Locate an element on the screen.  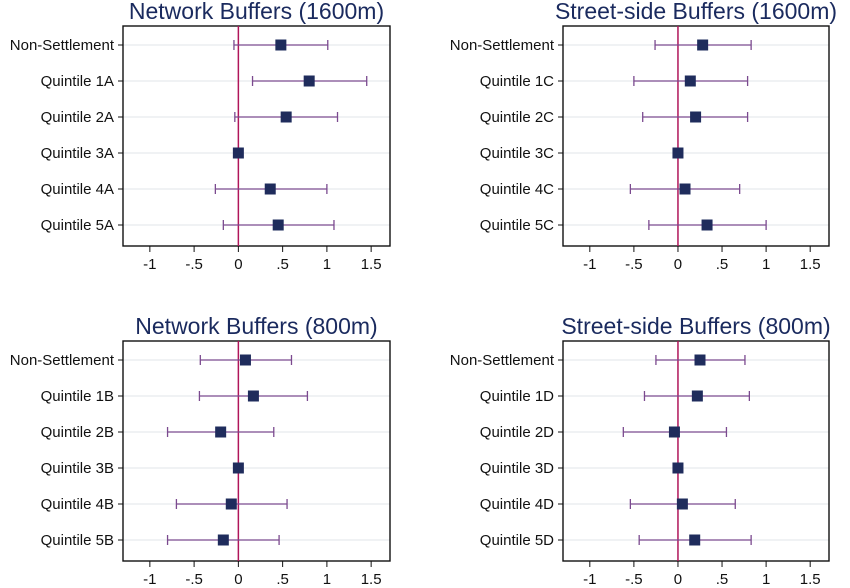
row-label: Quintile 3A is located at coordinates (77, 153).